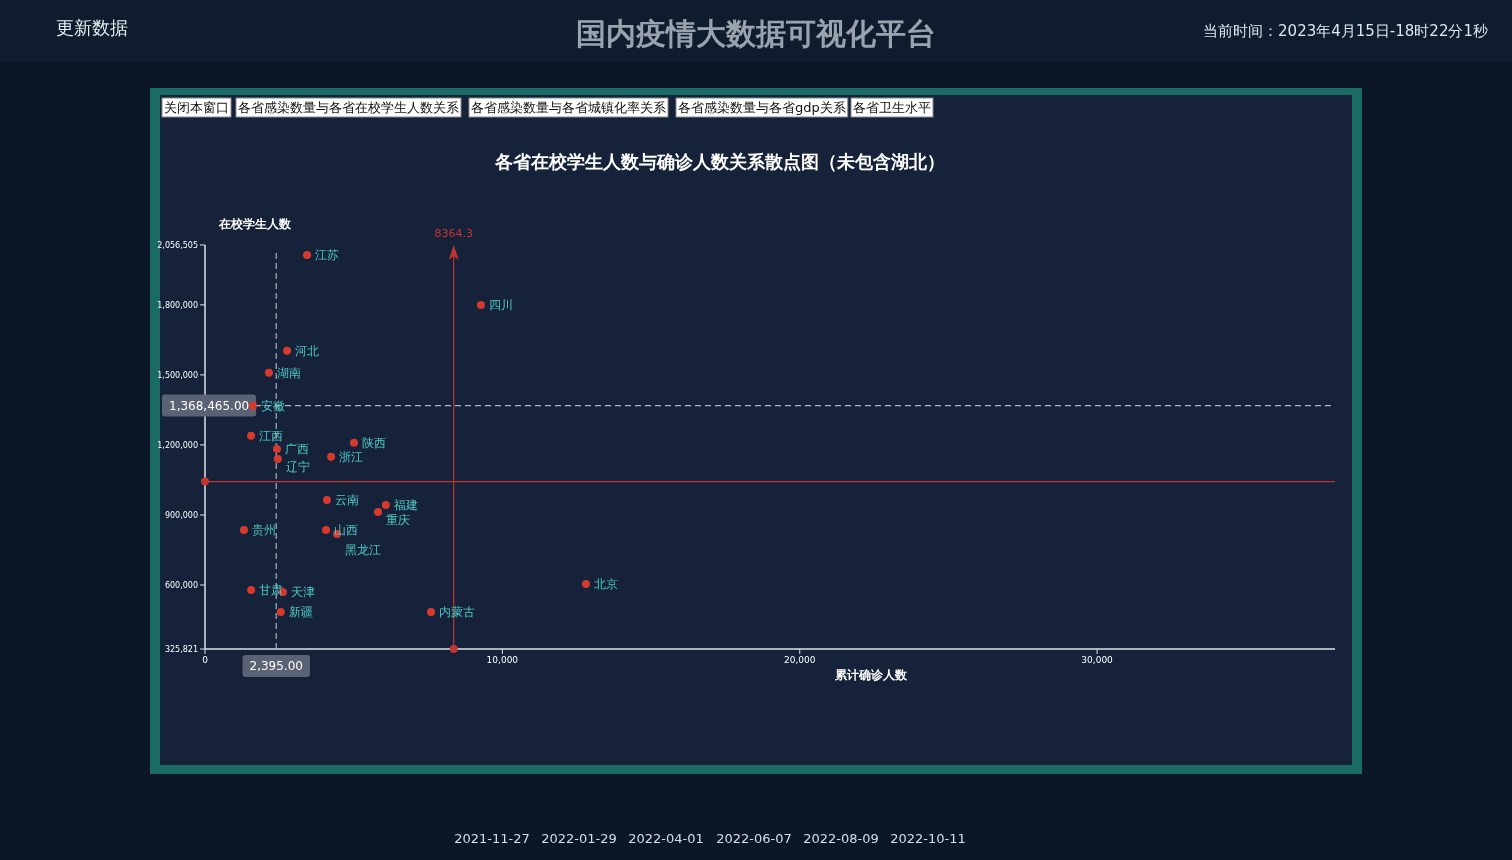  What do you see at coordinates (300, 612) in the screenshot?
I see `annotation: 新疆` at bounding box center [300, 612].